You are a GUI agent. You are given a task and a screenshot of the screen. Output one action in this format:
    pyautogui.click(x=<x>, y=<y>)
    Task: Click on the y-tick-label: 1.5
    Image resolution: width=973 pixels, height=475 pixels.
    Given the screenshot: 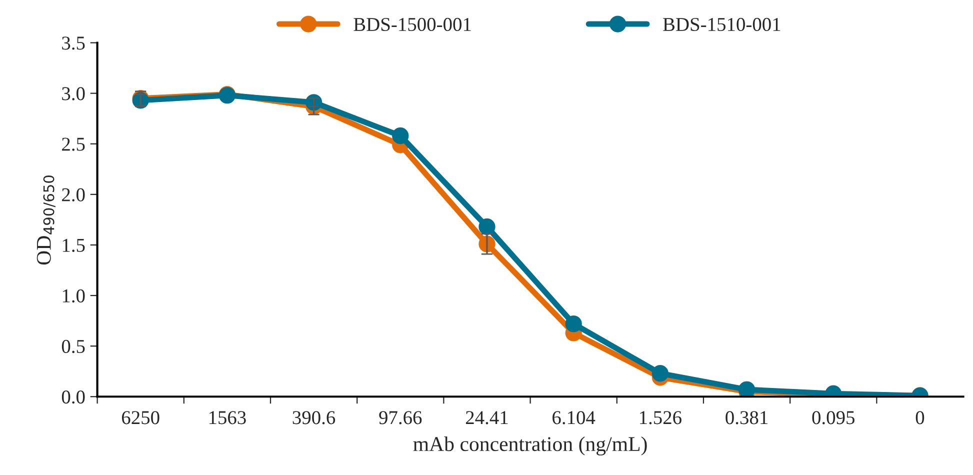 What is the action you would take?
    pyautogui.click(x=73, y=245)
    